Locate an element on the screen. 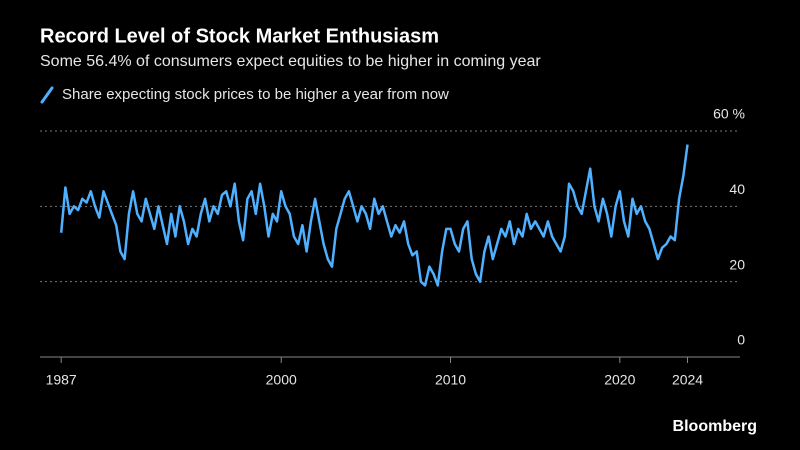 The image size is (800, 450). y-tick-label: 40 is located at coordinates (737, 189).